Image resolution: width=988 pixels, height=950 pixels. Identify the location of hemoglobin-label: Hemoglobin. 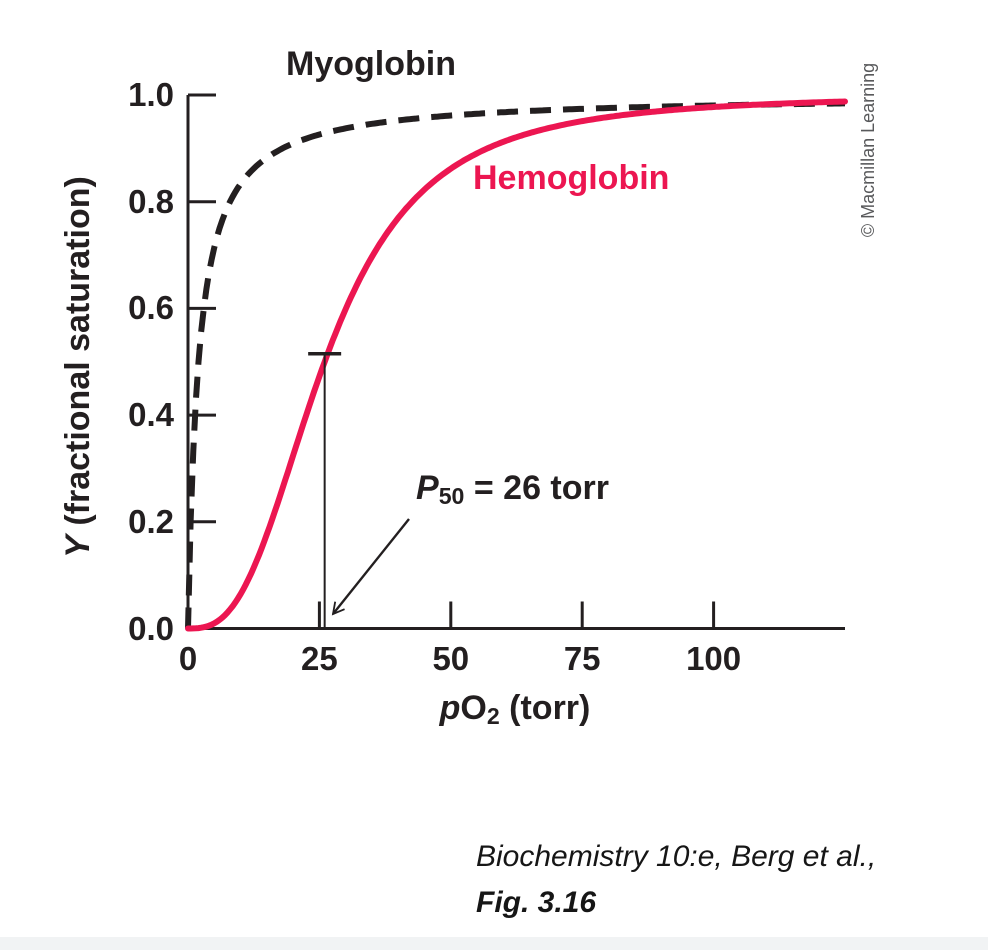
(571, 178).